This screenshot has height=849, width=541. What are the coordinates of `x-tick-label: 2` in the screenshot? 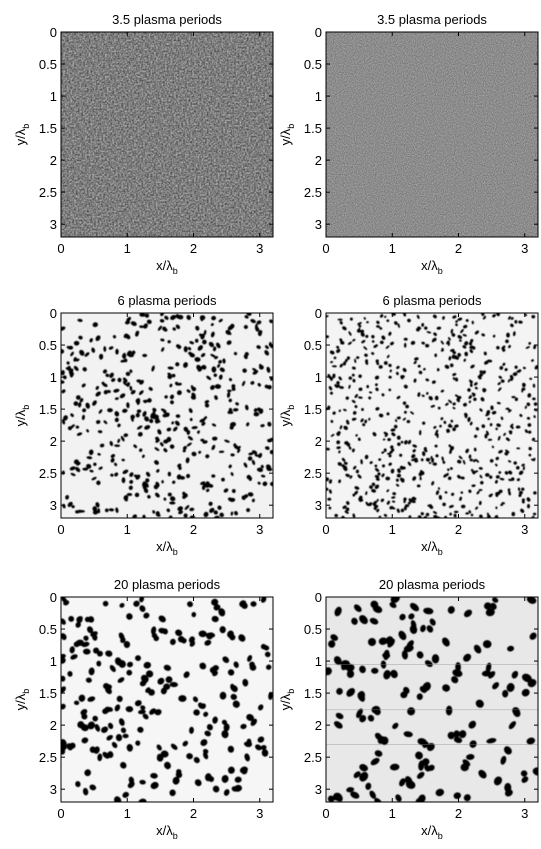 It's located at (193, 529).